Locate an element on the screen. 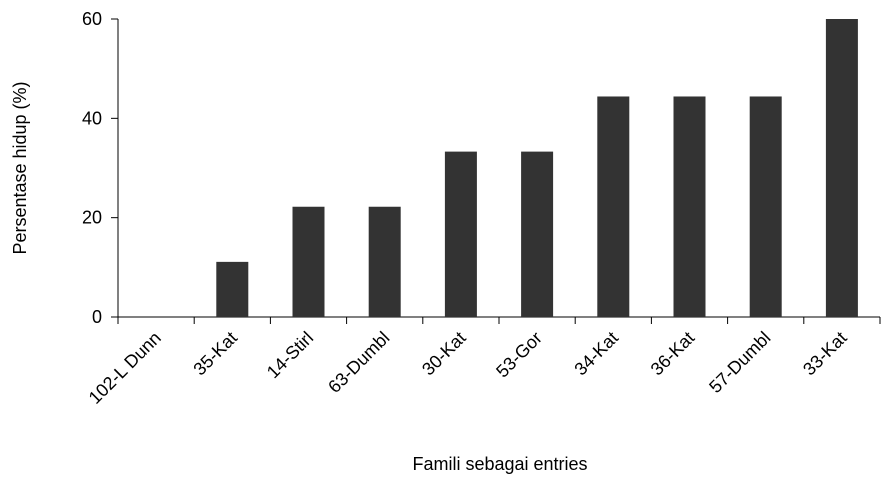 Image resolution: width=886 pixels, height=483 pixels. x-tick-label: 30-Kat is located at coordinates (444, 354).